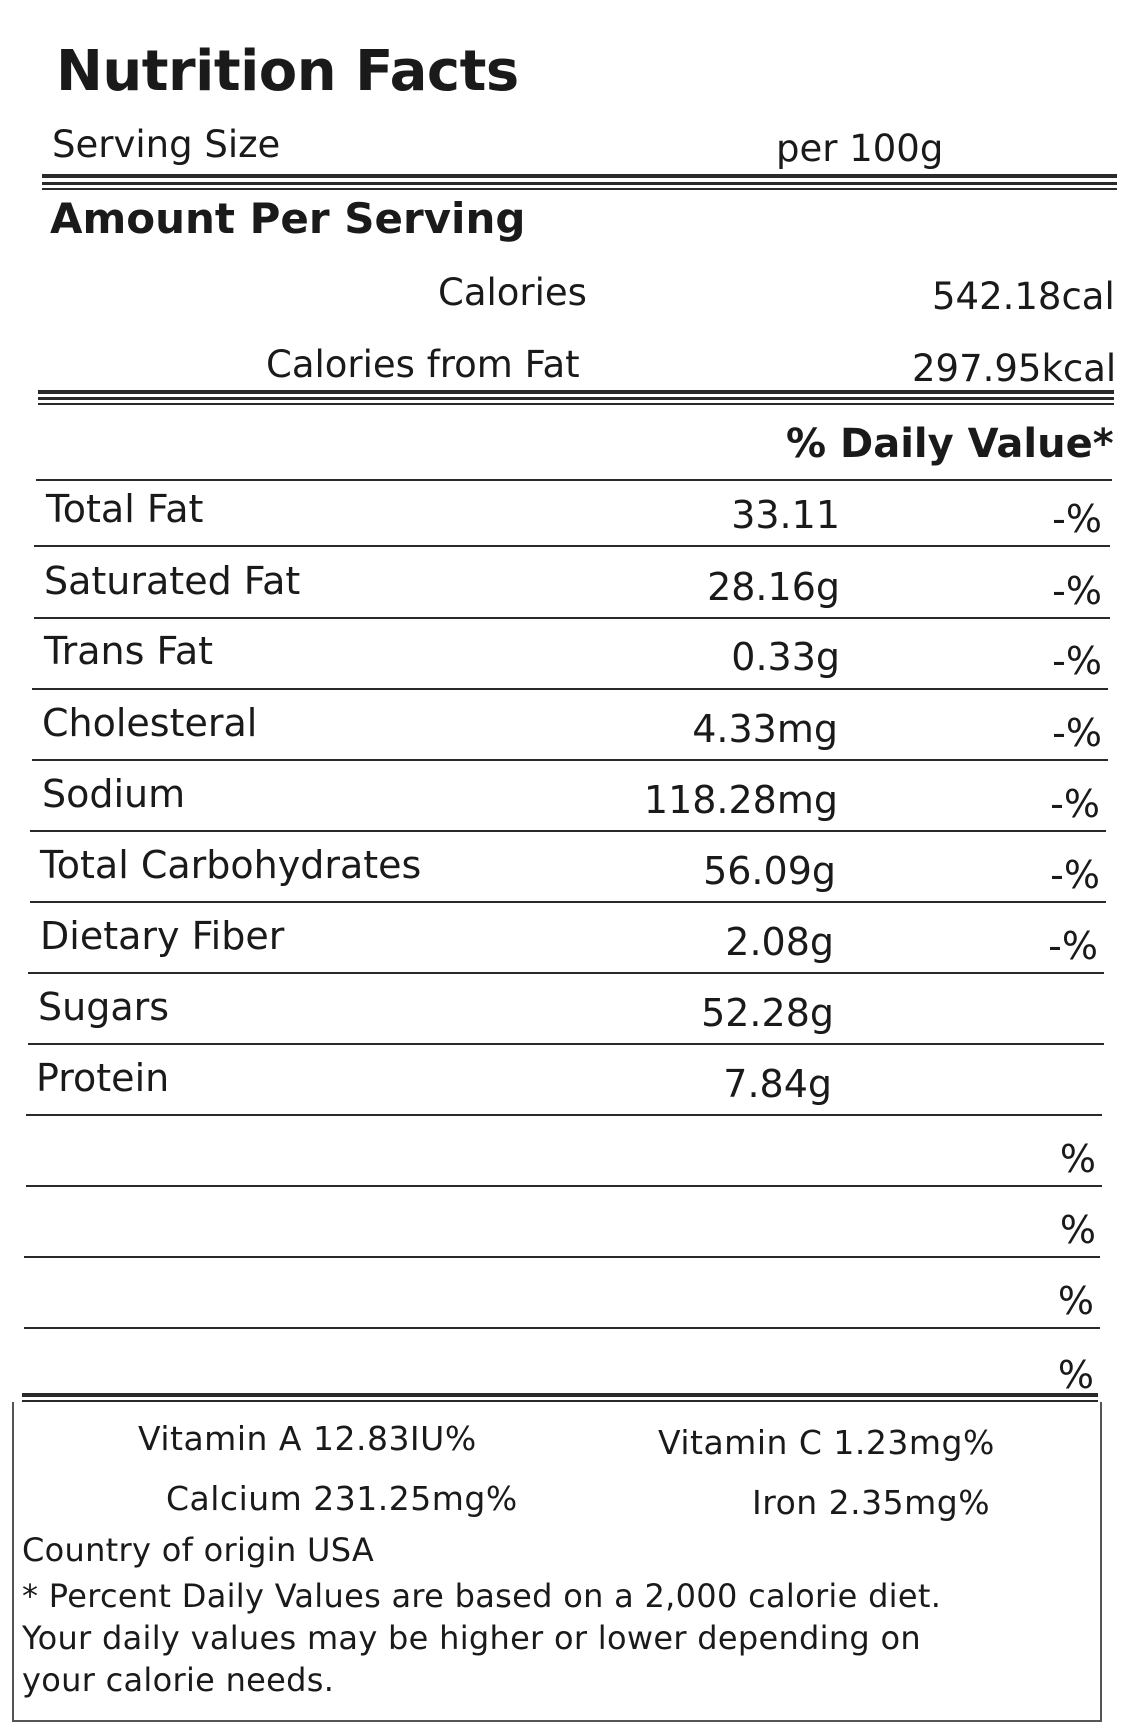 The image size is (1140, 1736). I want to click on amount-per-serving-heading: Amount Per Serving, so click(288, 218).